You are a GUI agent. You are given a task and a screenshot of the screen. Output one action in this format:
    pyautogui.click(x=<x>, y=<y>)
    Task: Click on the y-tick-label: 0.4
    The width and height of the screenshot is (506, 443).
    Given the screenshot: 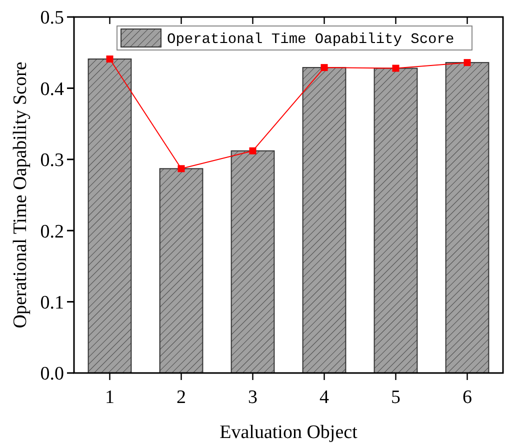 What is the action you would take?
    pyautogui.click(x=52, y=89)
    